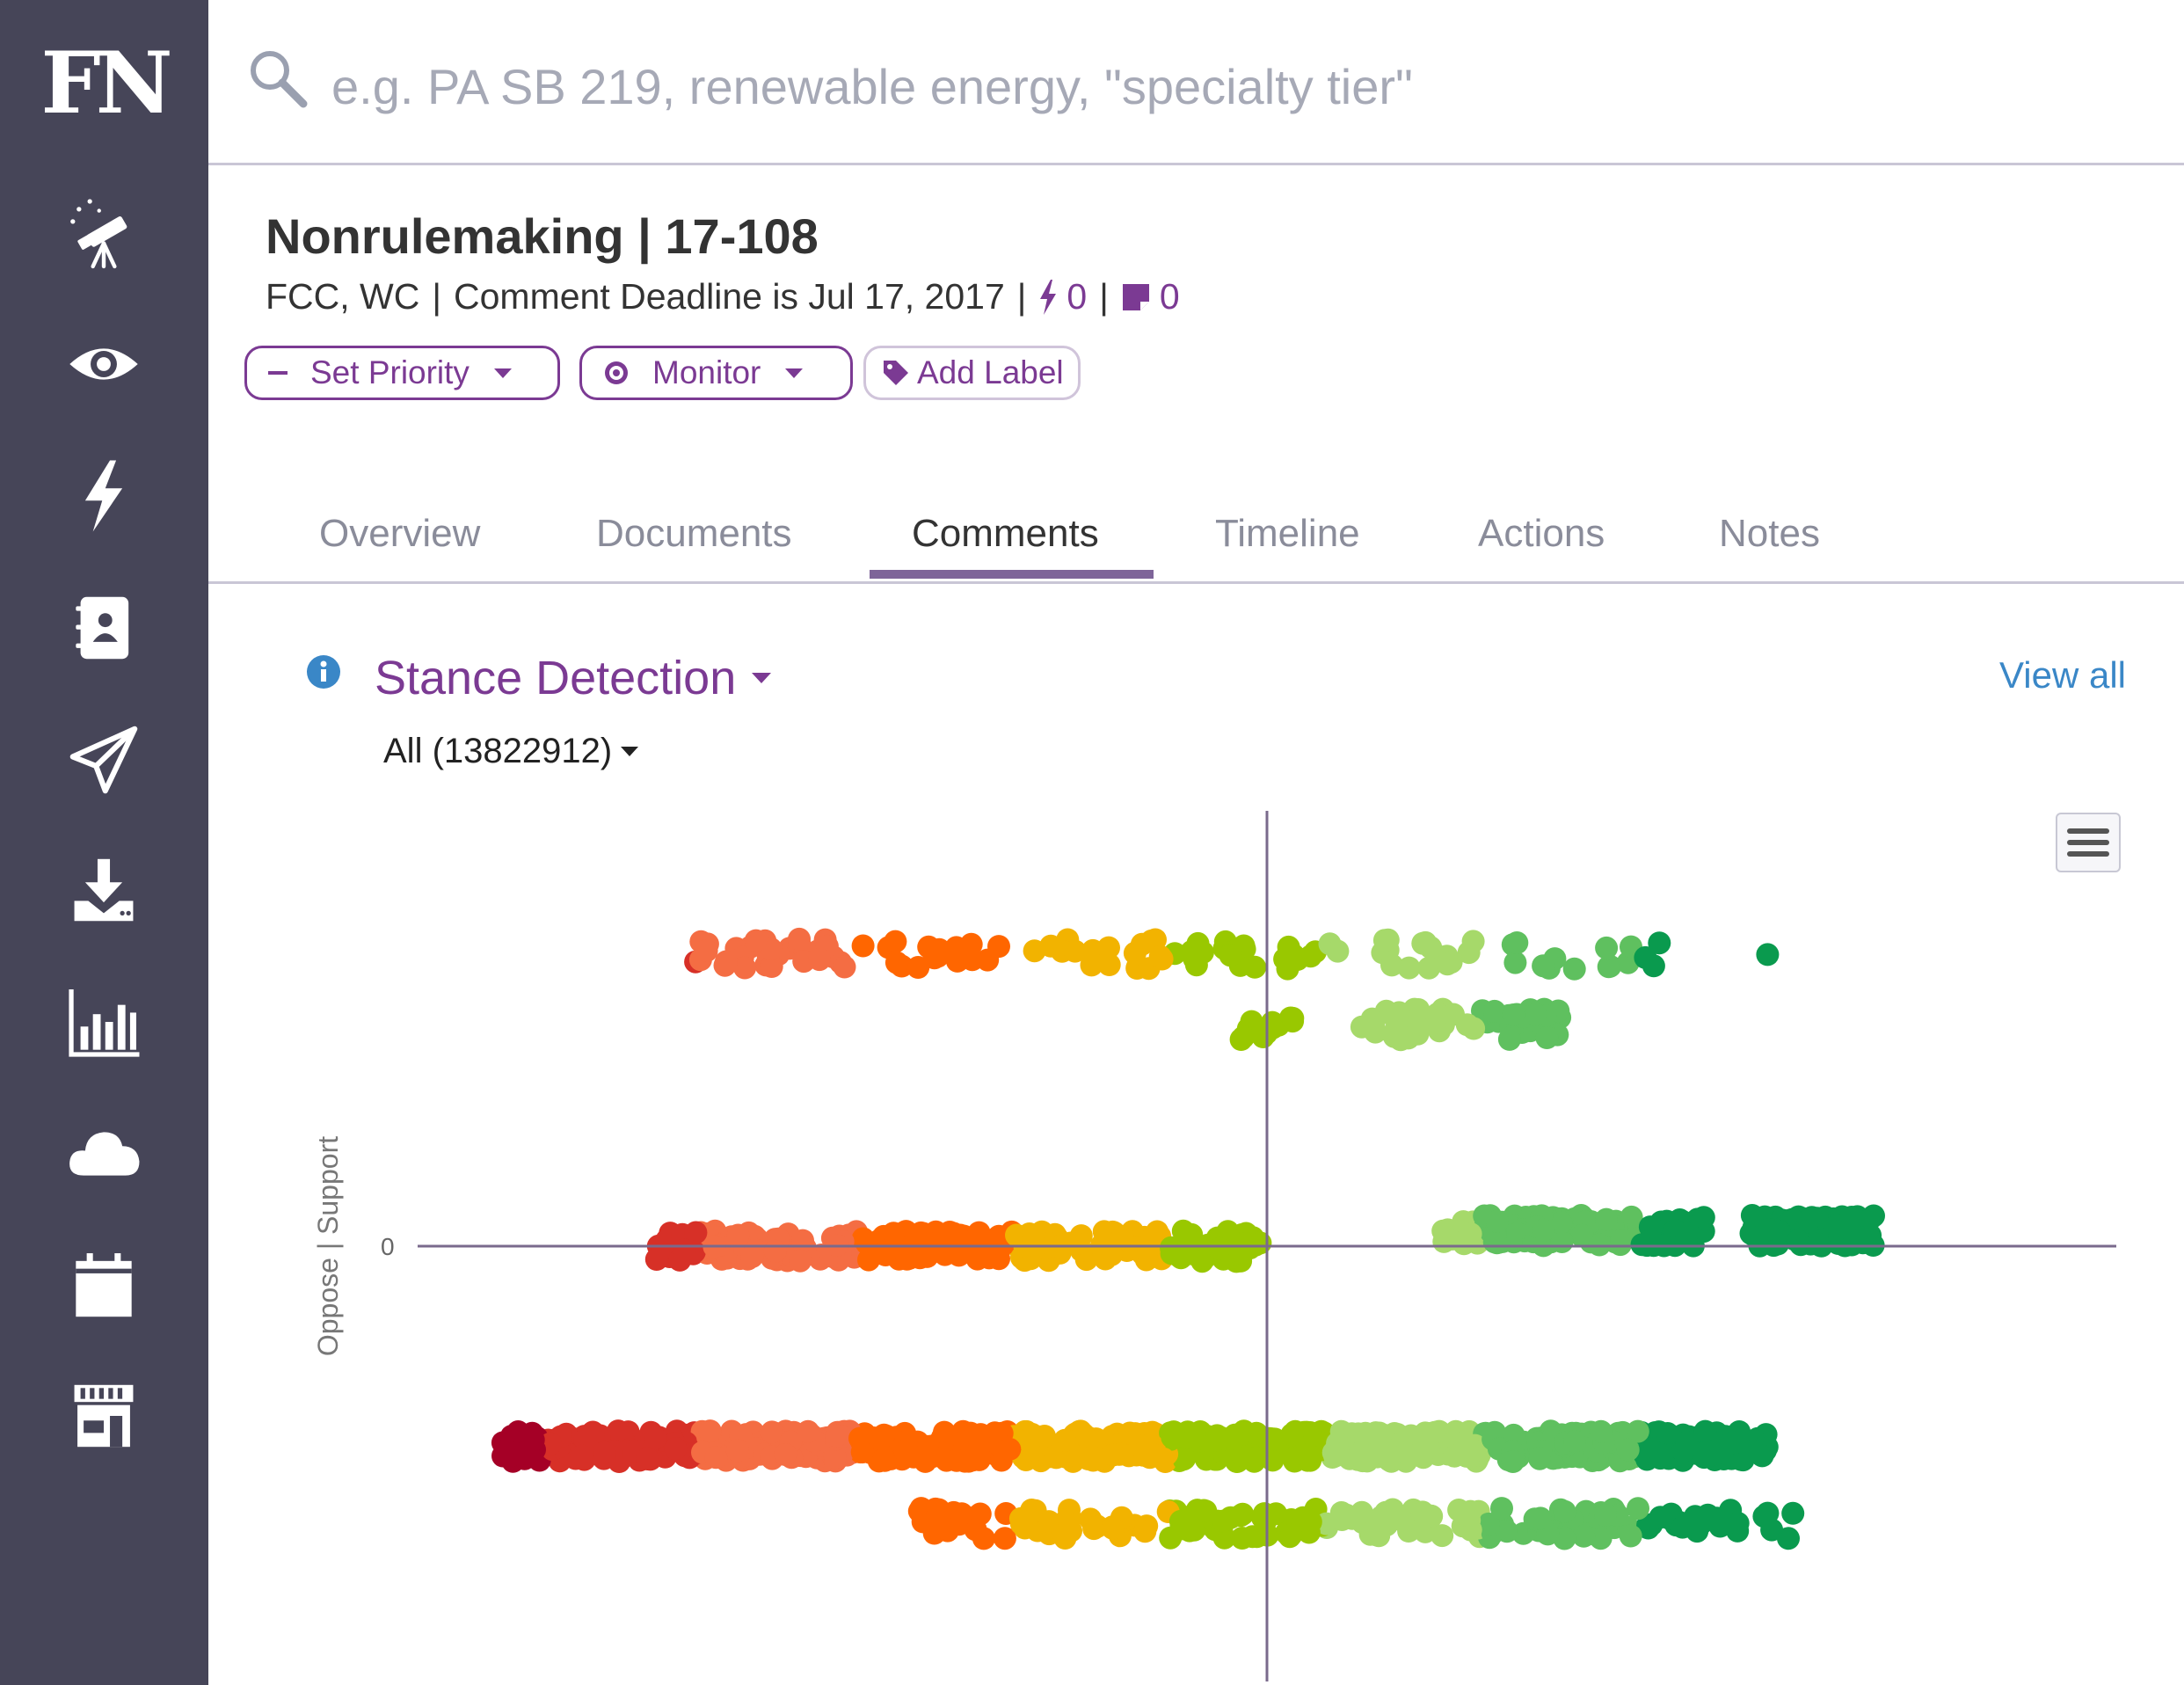 The height and width of the screenshot is (1685, 2184). I want to click on notes-count: 0, so click(1169, 296).